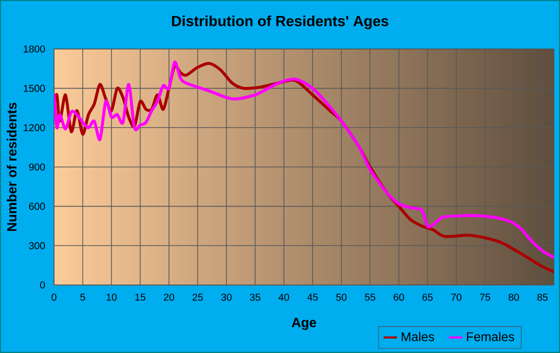  Describe the element at coordinates (304, 324) in the screenshot. I see `x-axis-title: Age` at that location.